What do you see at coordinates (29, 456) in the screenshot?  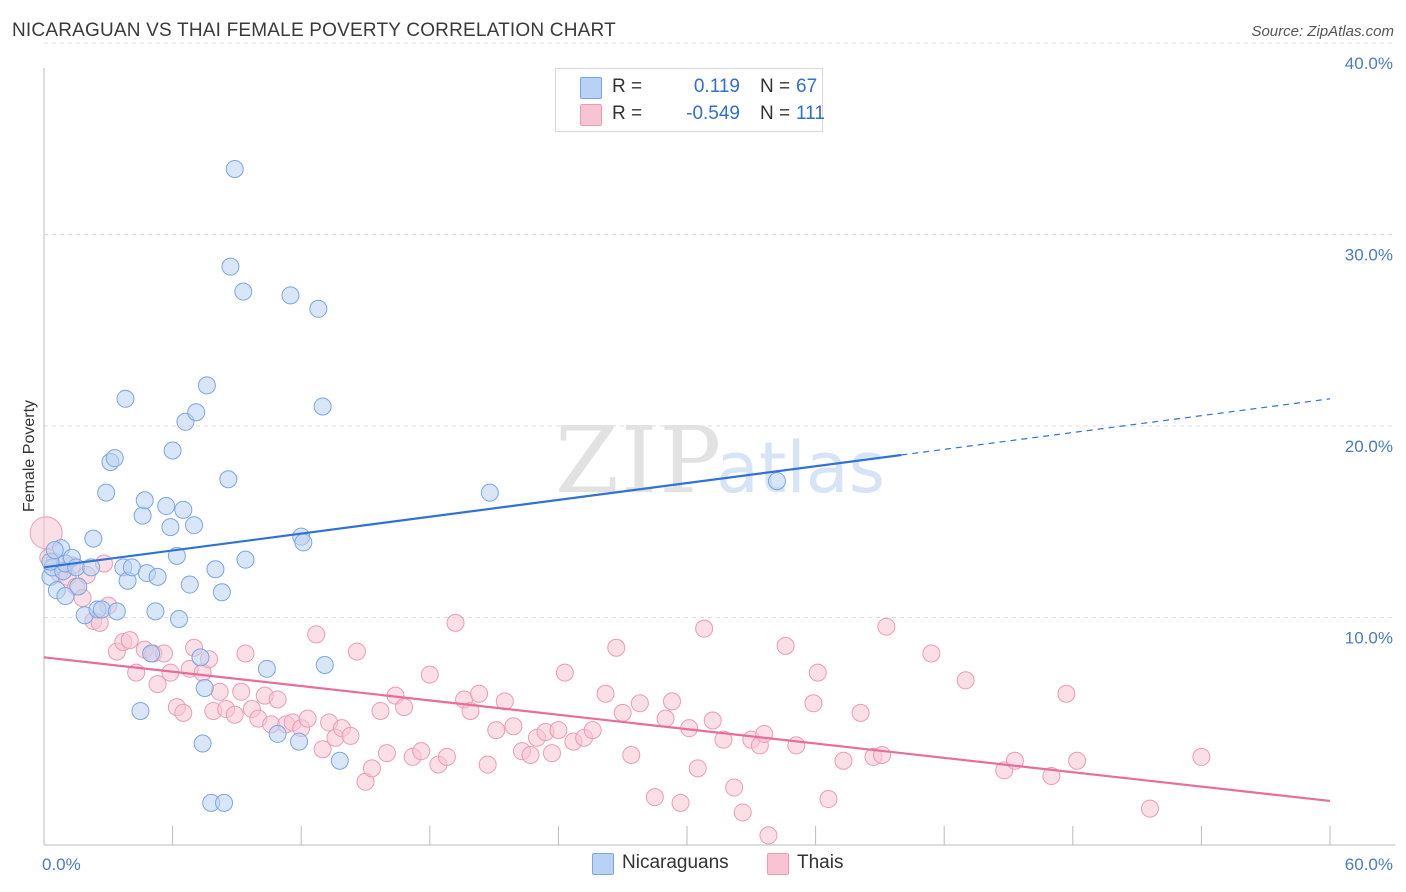 I see `y-axis-label: Female Poverty` at bounding box center [29, 456].